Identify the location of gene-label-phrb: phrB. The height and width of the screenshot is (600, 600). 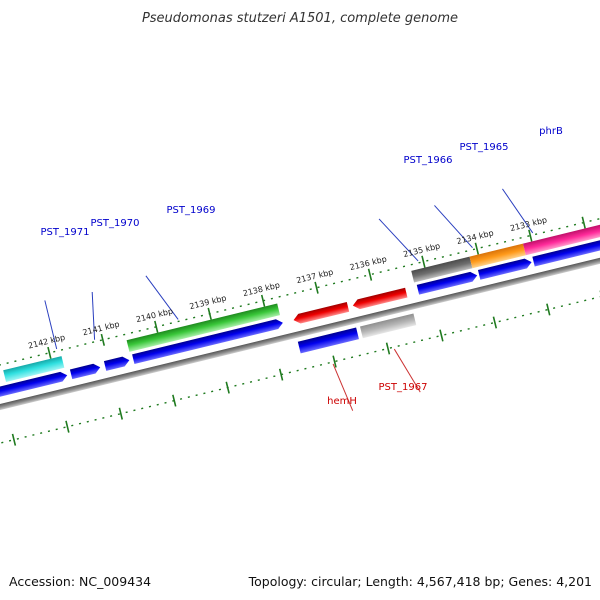
(551, 131).